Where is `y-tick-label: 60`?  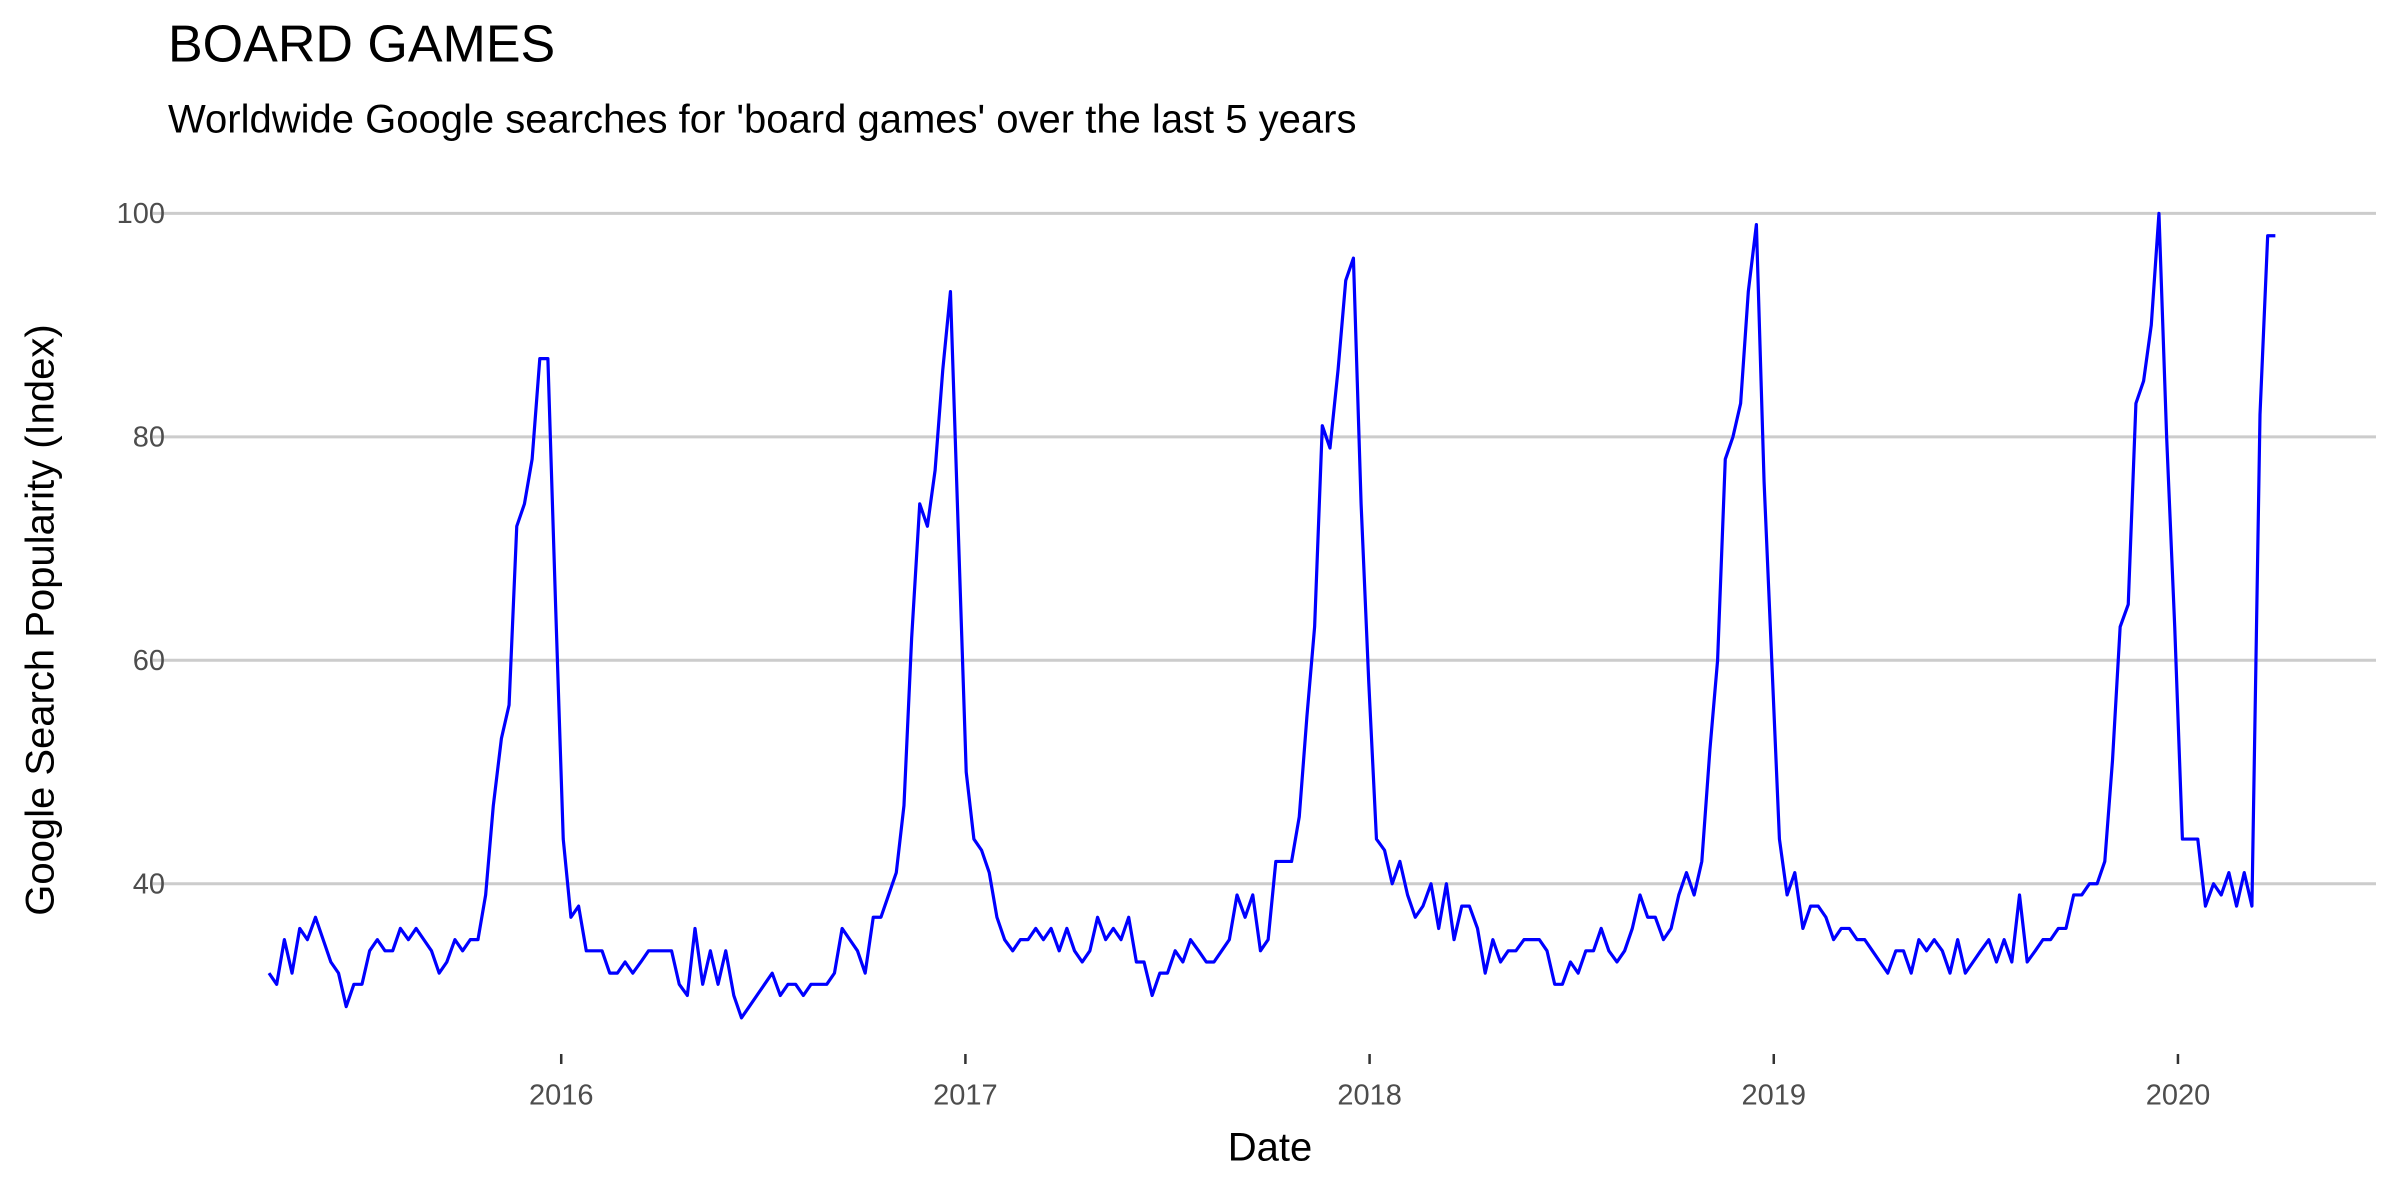 y-tick-label: 60 is located at coordinates (149, 661).